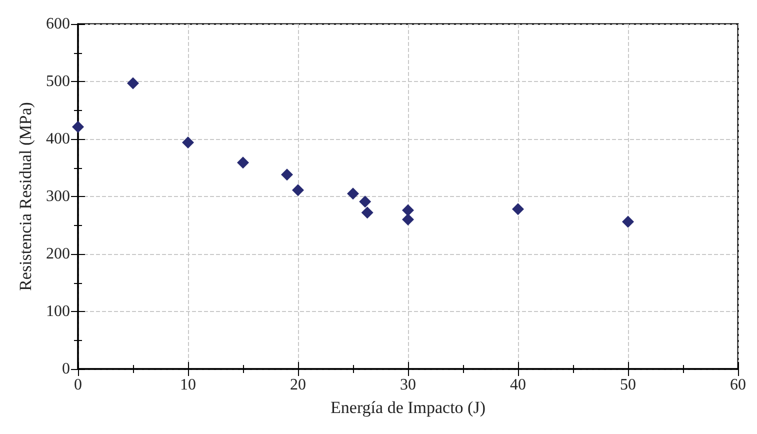  Describe the element at coordinates (518, 385) in the screenshot. I see `x-tick-label: 40` at that location.